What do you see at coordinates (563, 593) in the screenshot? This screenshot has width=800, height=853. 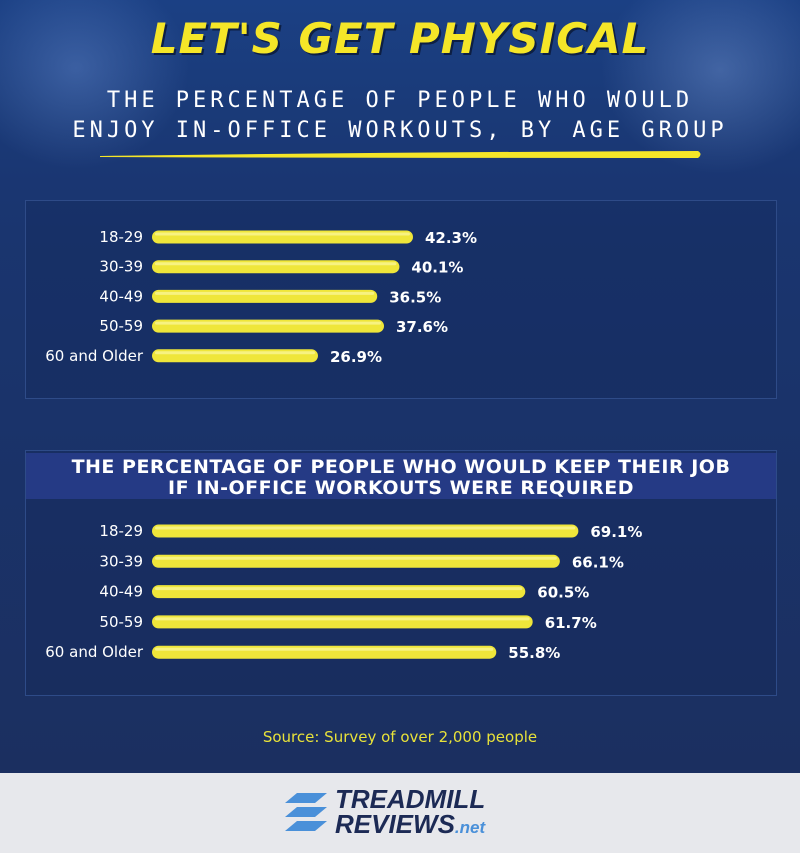 I see `value-label: 60.5%` at bounding box center [563, 593].